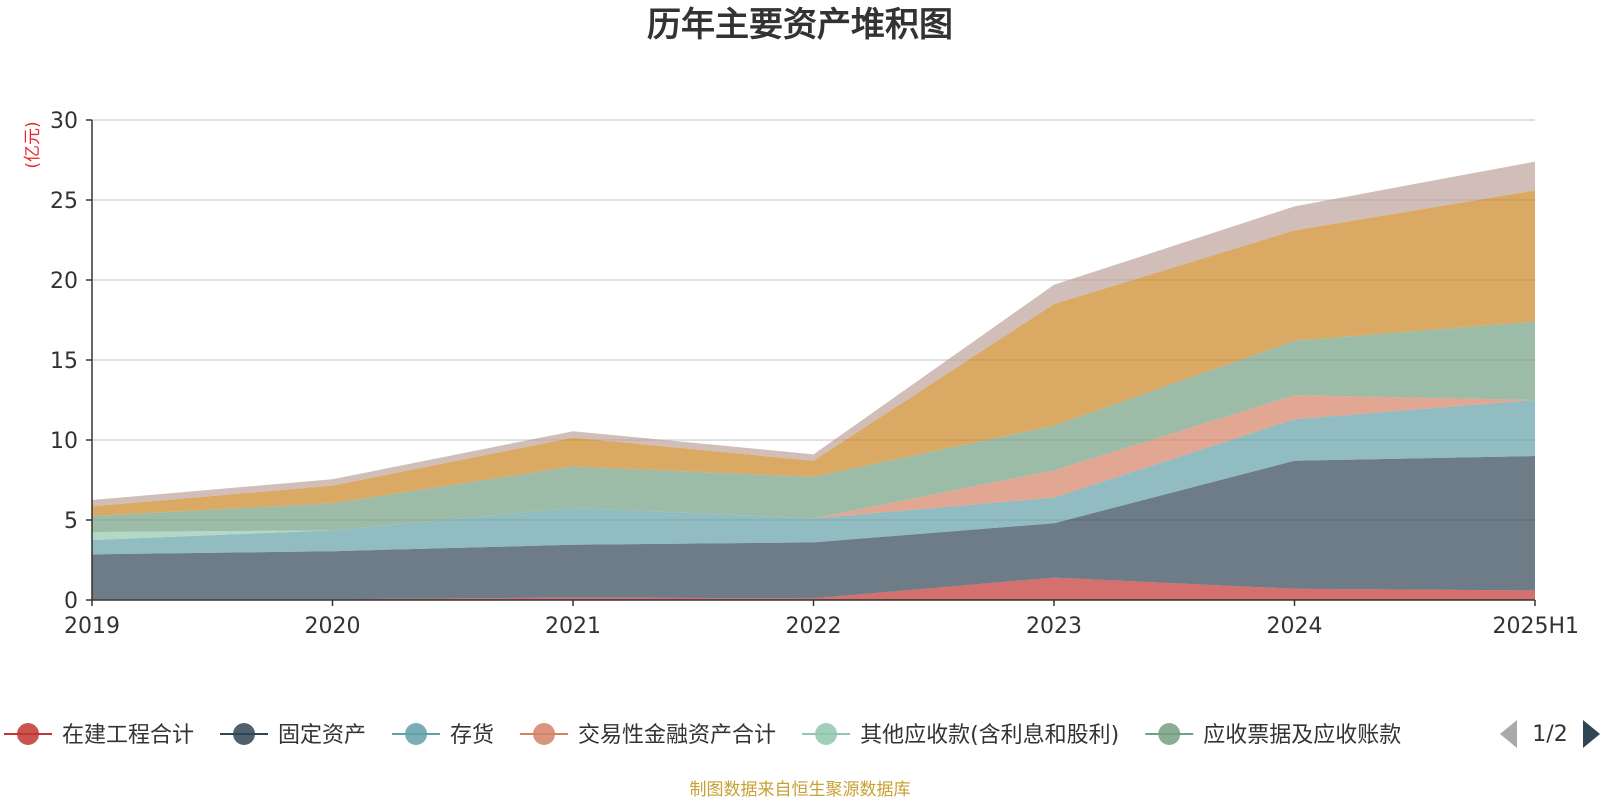 This screenshot has width=1600, height=800. What do you see at coordinates (71, 521) in the screenshot?
I see `y-tick-label-1: 5` at bounding box center [71, 521].